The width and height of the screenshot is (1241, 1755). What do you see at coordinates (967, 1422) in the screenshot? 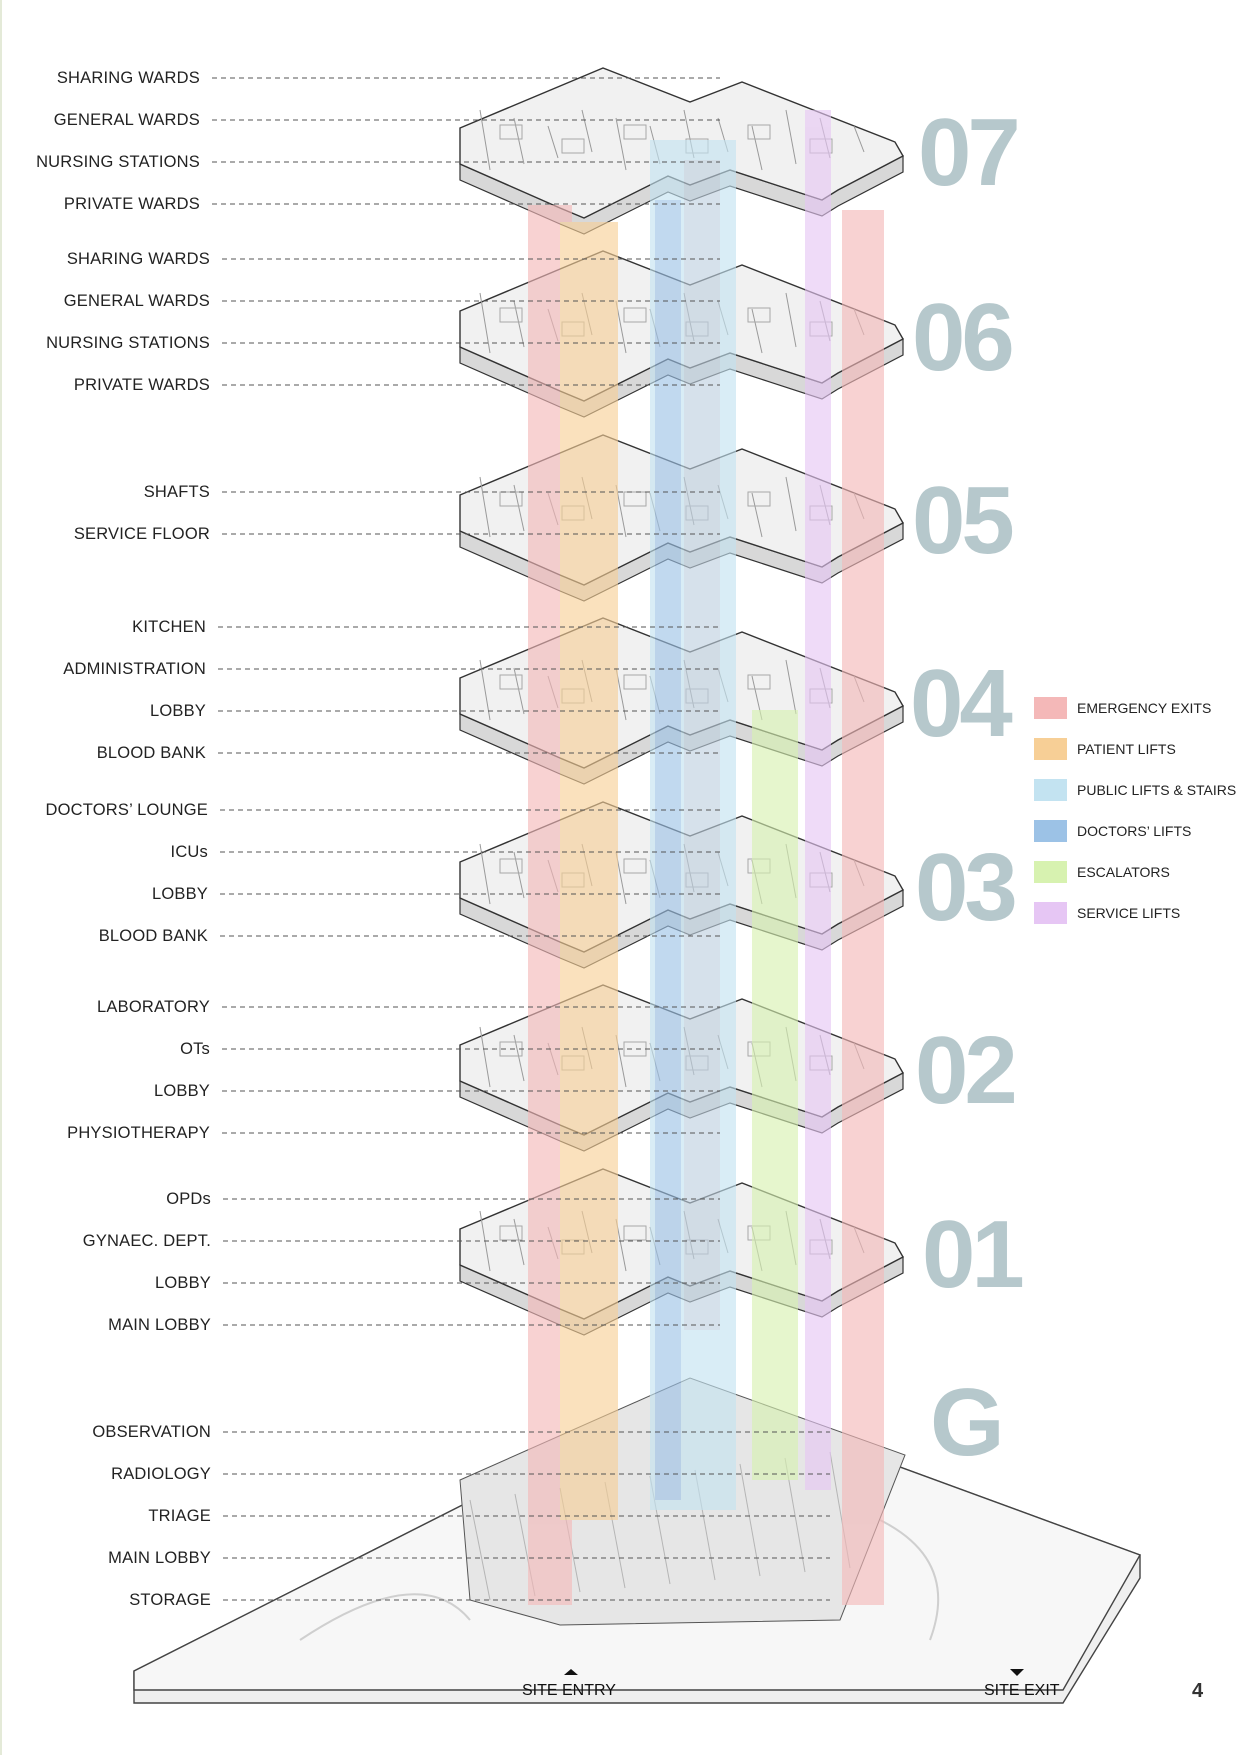
I see `floor-number: G` at bounding box center [967, 1422].